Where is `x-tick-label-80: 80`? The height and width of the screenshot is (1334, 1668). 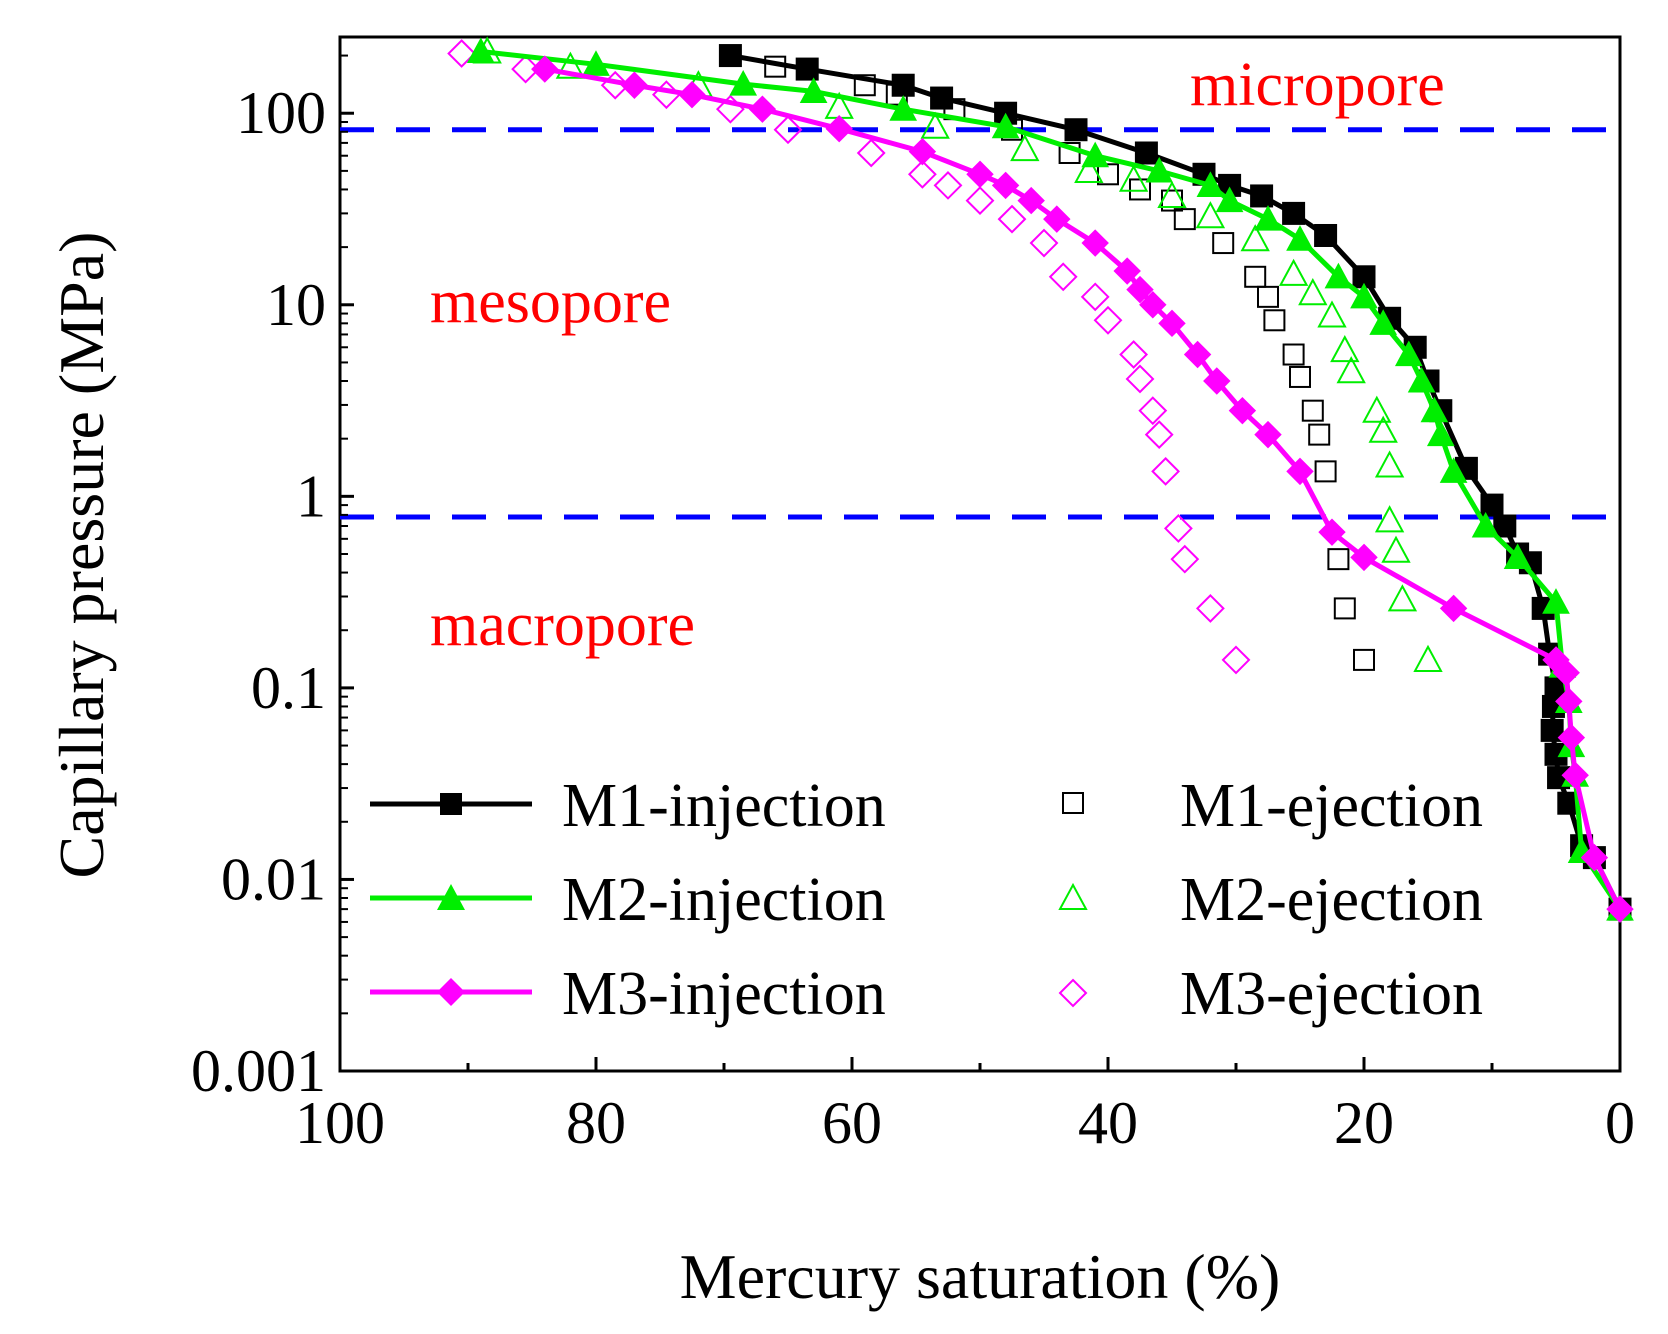
x-tick-label-80: 80 is located at coordinates (596, 1123).